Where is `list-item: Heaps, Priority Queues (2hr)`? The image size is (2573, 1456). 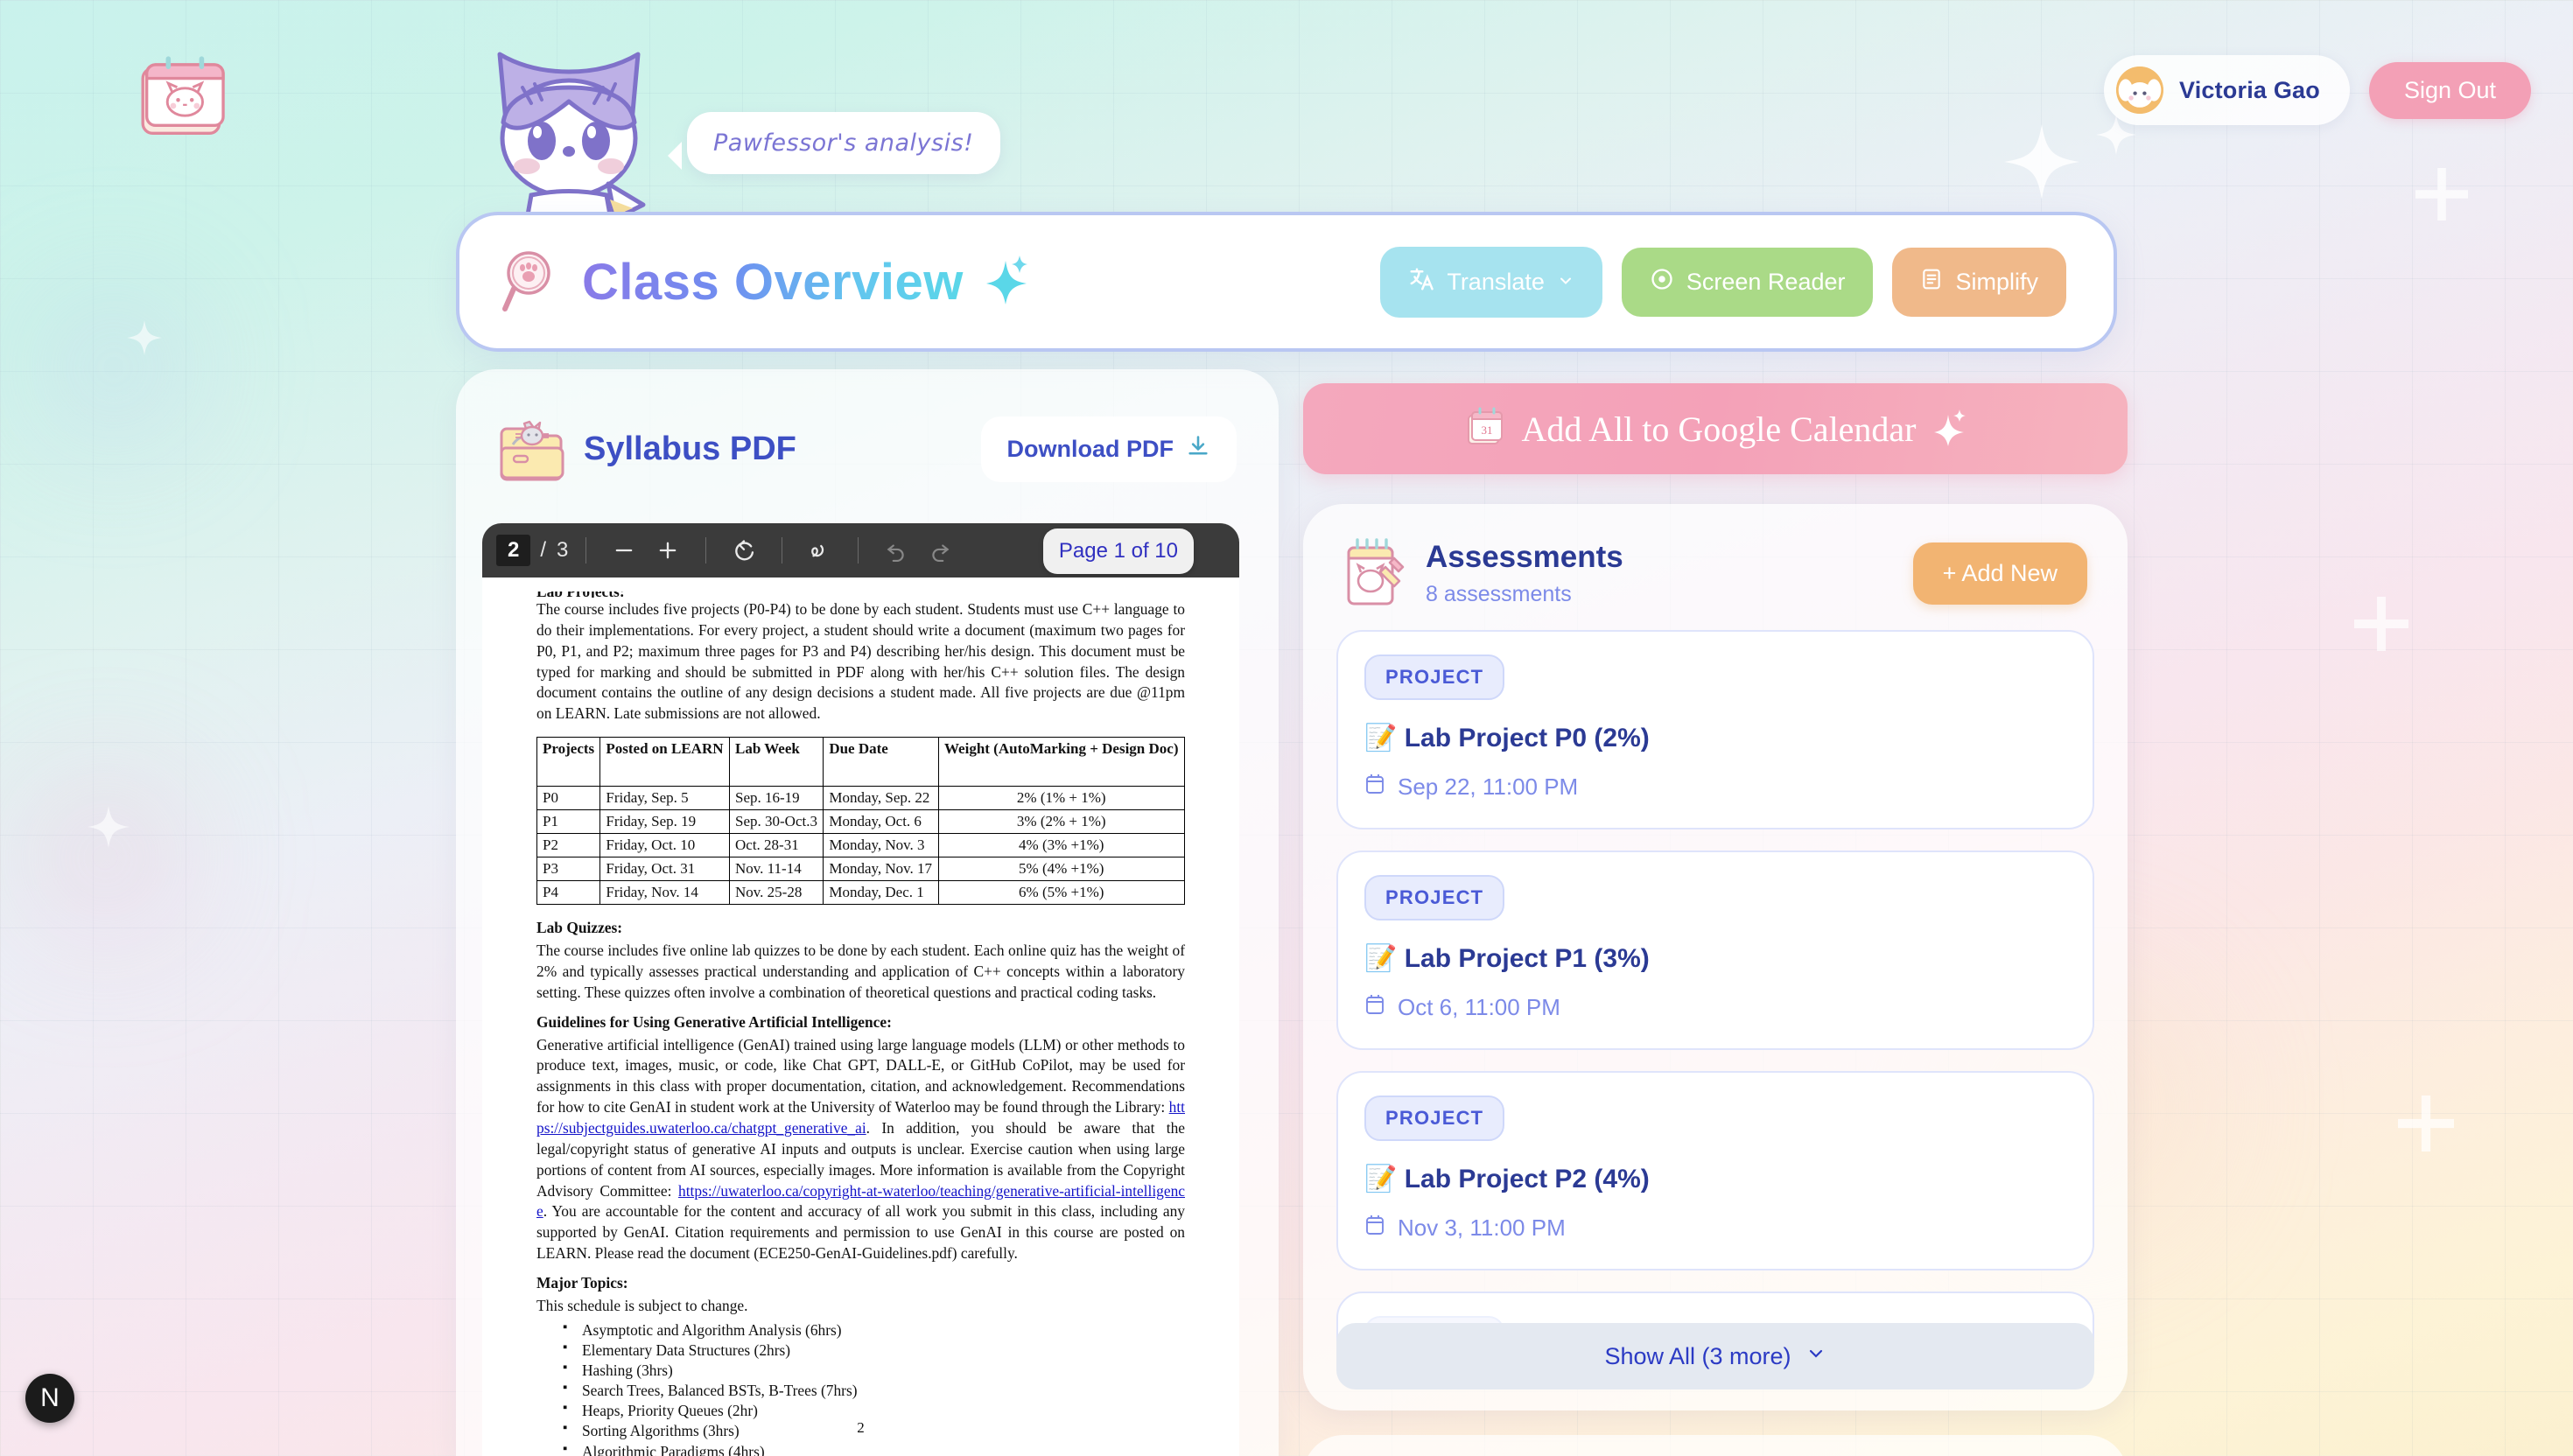 list-item: Heaps, Priority Queues (2hr) is located at coordinates (874, 1410).